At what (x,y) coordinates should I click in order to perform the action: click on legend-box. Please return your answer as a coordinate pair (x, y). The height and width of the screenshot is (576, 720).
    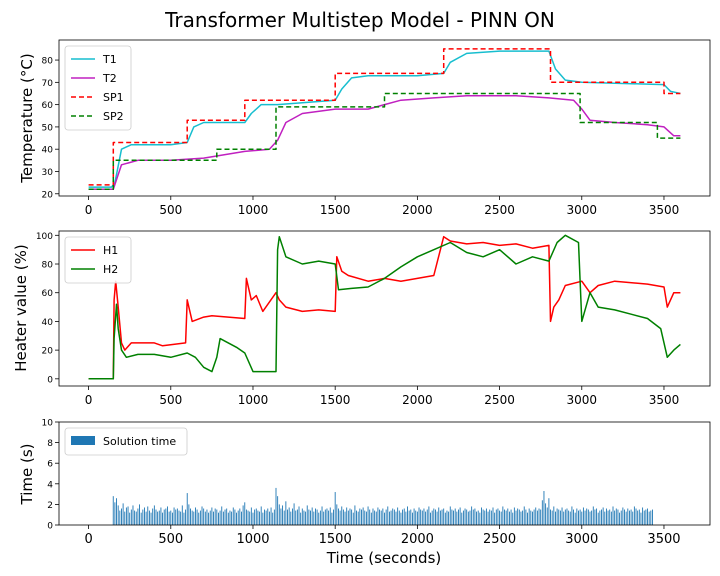
    Looking at the image, I should click on (126, 441).